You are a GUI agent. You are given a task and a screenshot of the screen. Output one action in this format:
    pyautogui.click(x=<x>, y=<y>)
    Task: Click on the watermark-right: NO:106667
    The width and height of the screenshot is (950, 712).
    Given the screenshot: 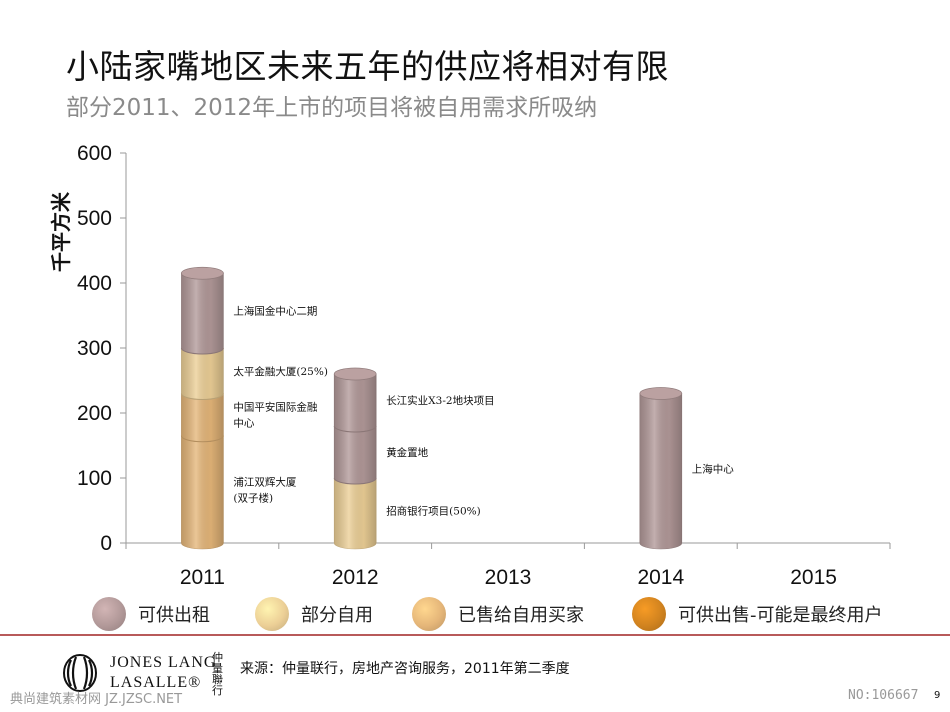 What is the action you would take?
    pyautogui.click(x=883, y=695)
    